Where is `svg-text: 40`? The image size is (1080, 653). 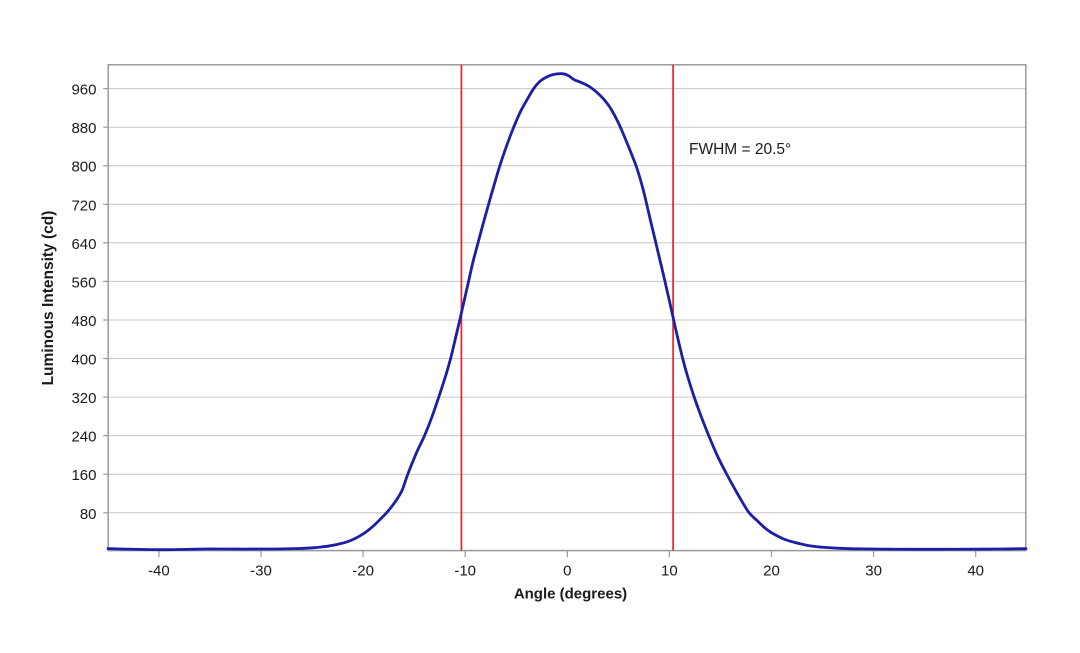 svg-text: 40 is located at coordinates (975, 571).